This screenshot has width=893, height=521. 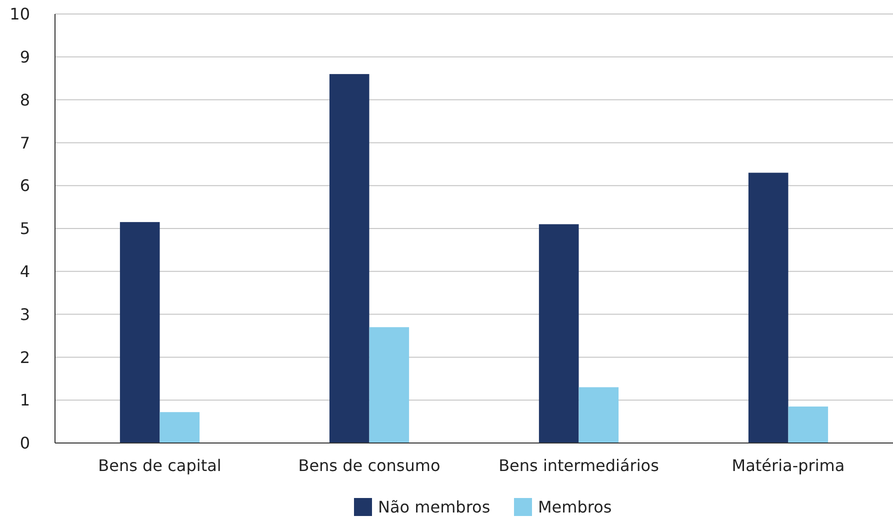 What do you see at coordinates (434, 507) in the screenshot?
I see `legend-label: Não membros` at bounding box center [434, 507].